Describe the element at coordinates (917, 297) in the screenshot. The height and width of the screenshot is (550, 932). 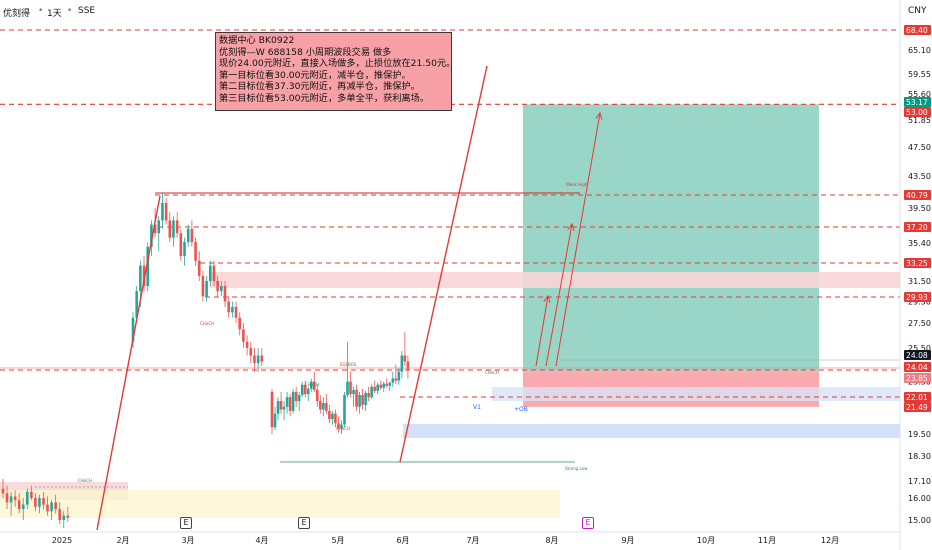
I see `price-tag: 29.93` at that location.